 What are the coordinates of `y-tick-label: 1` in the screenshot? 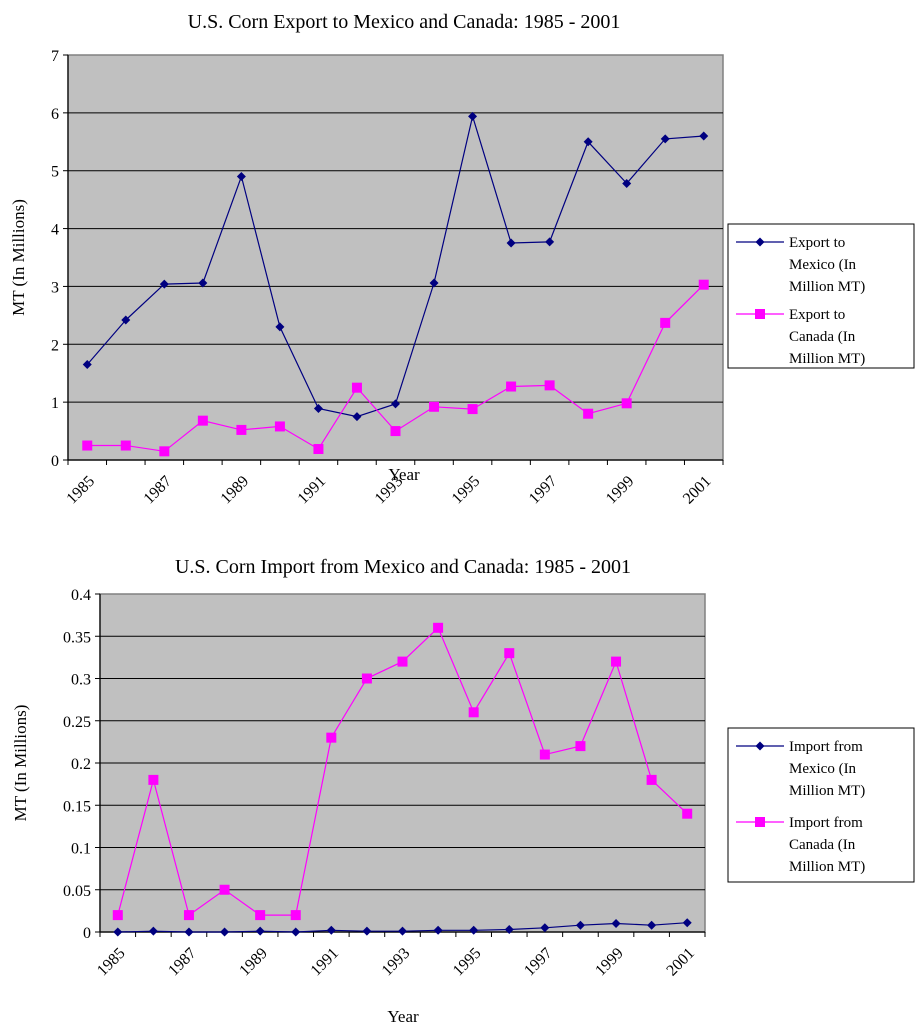 It's located at (55, 403).